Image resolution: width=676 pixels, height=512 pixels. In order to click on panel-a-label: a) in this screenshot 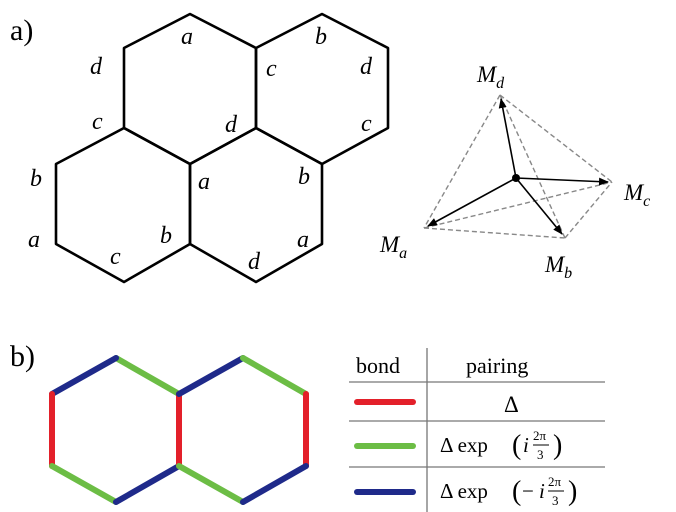, I will do `click(21, 30)`.